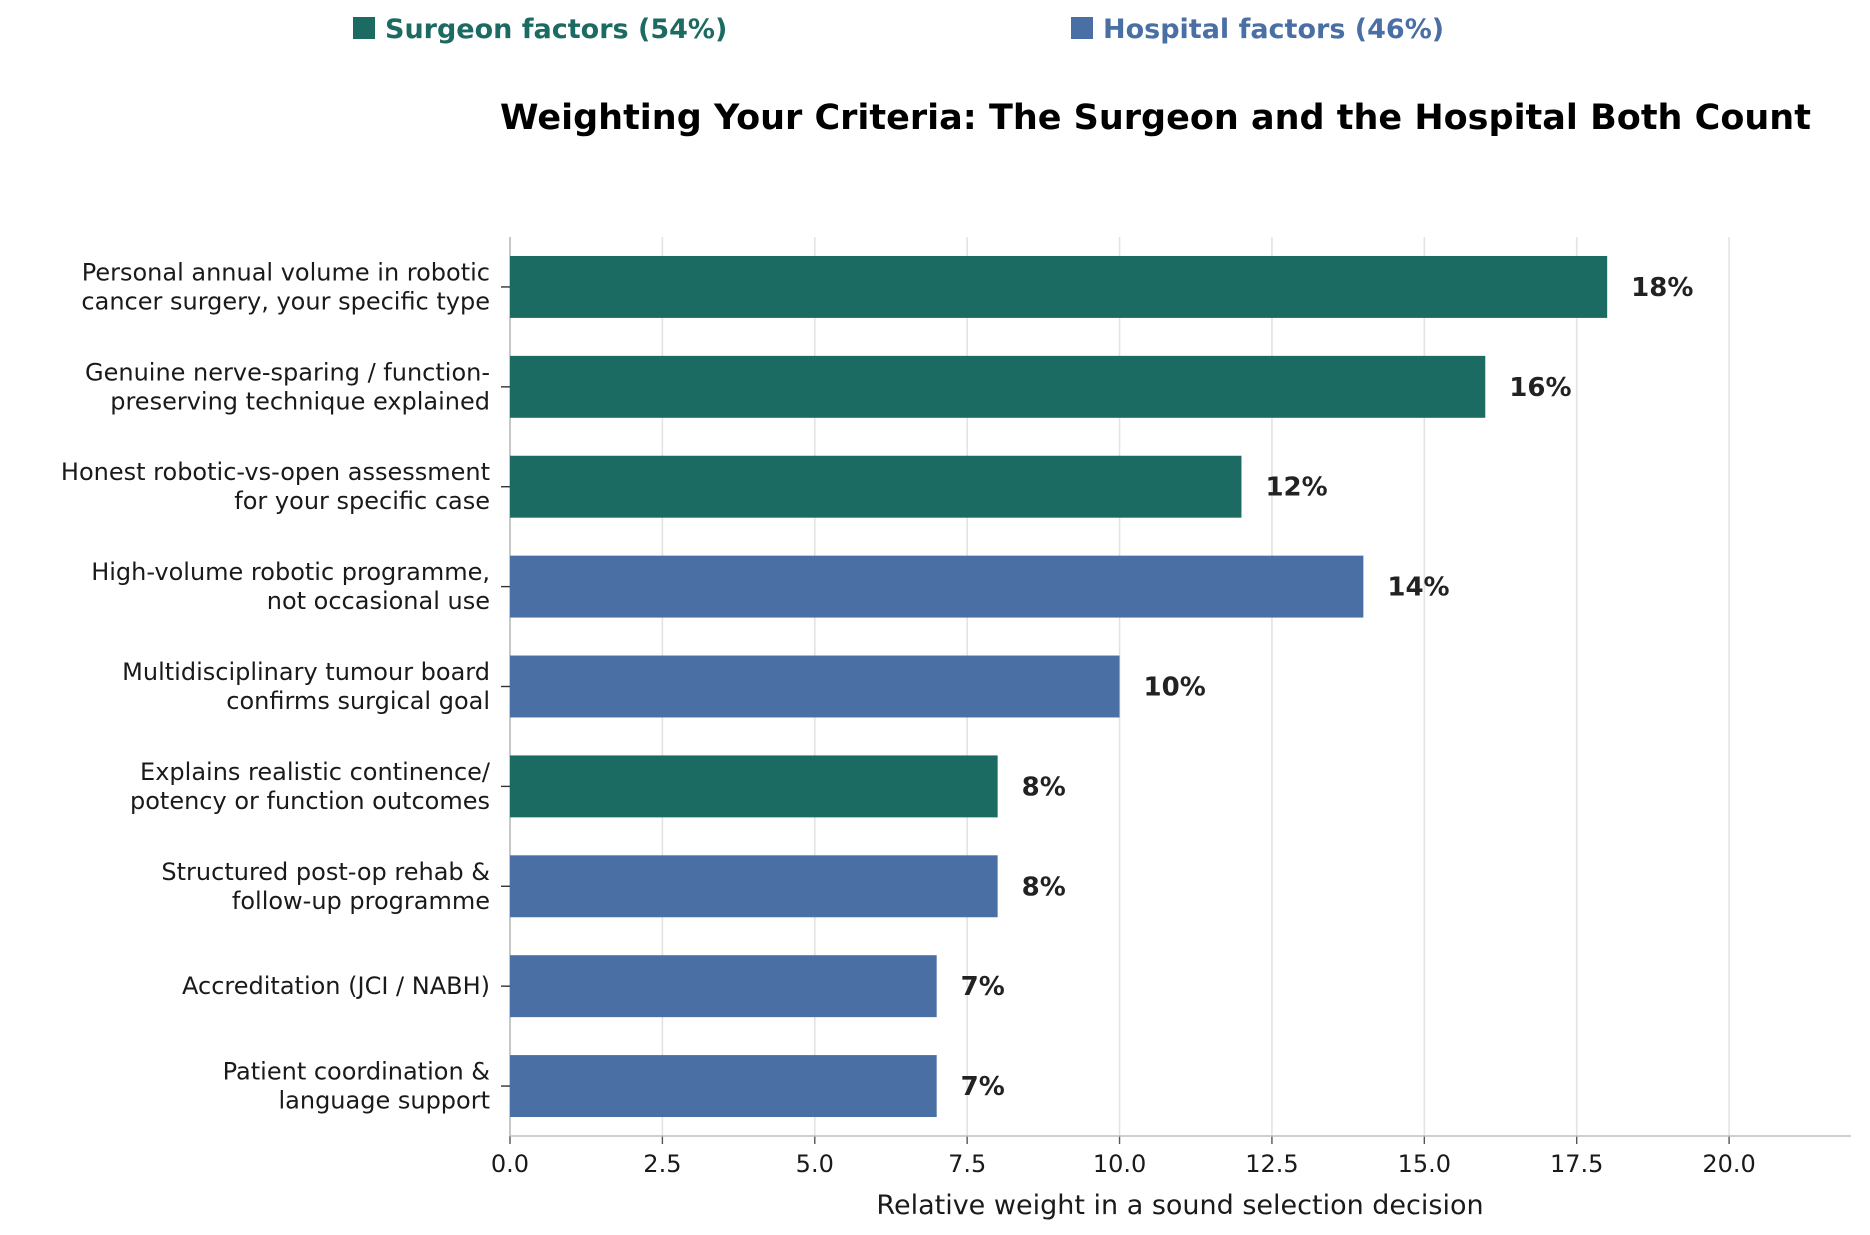 The height and width of the screenshot is (1235, 1870). I want to click on data-label: 16%, so click(1540, 388).